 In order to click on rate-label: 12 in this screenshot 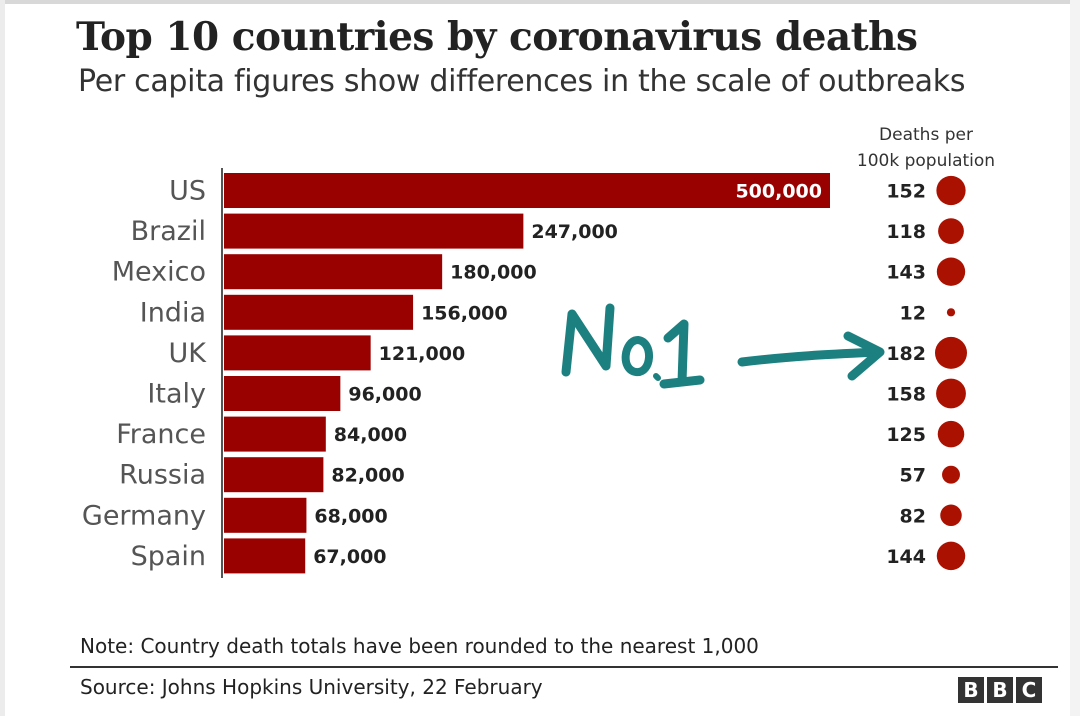, I will do `click(913, 313)`.